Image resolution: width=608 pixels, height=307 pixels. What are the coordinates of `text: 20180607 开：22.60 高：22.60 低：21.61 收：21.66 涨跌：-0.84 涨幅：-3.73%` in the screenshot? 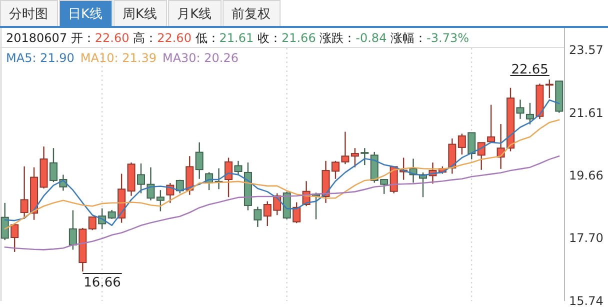 It's located at (237, 38).